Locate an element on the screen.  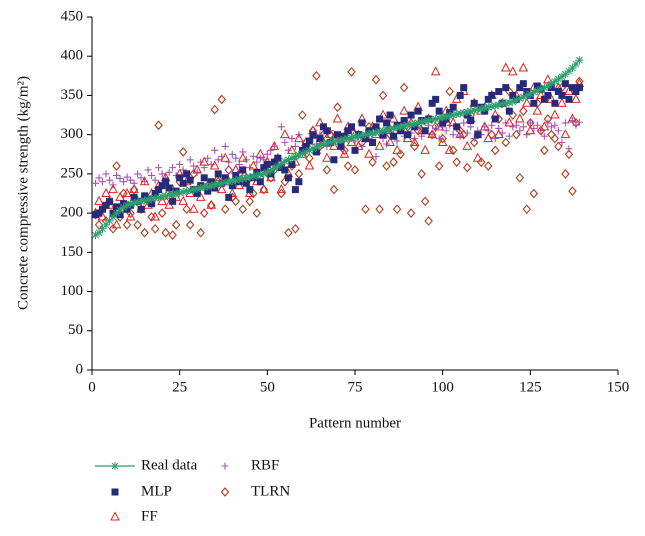
y-tick-label: 400 is located at coordinates (72, 56).